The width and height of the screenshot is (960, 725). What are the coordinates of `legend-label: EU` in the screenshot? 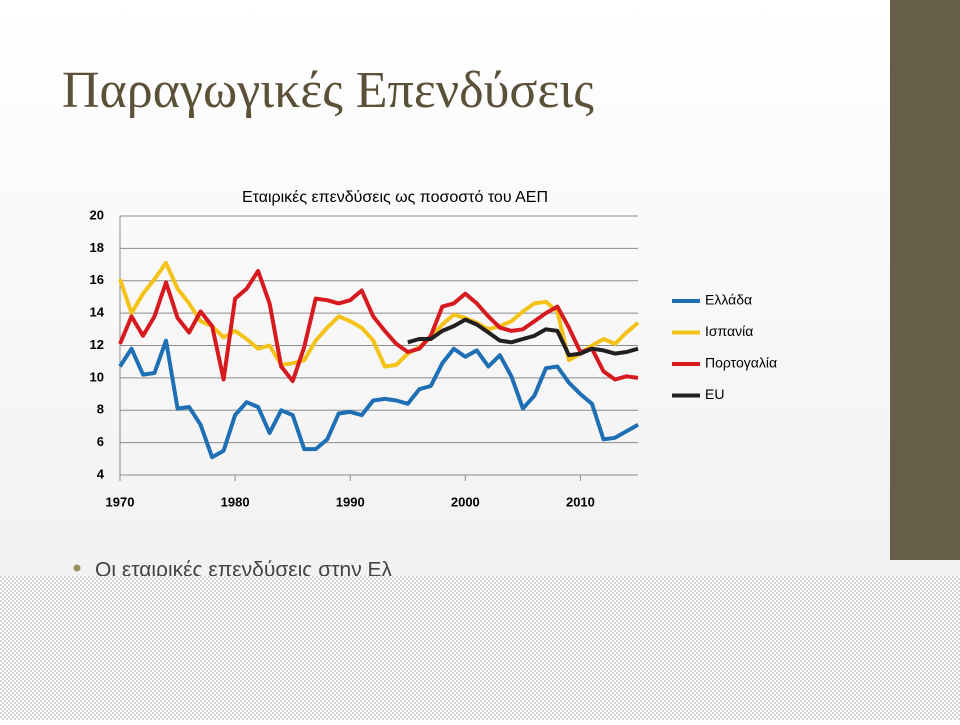 It's located at (714, 394).